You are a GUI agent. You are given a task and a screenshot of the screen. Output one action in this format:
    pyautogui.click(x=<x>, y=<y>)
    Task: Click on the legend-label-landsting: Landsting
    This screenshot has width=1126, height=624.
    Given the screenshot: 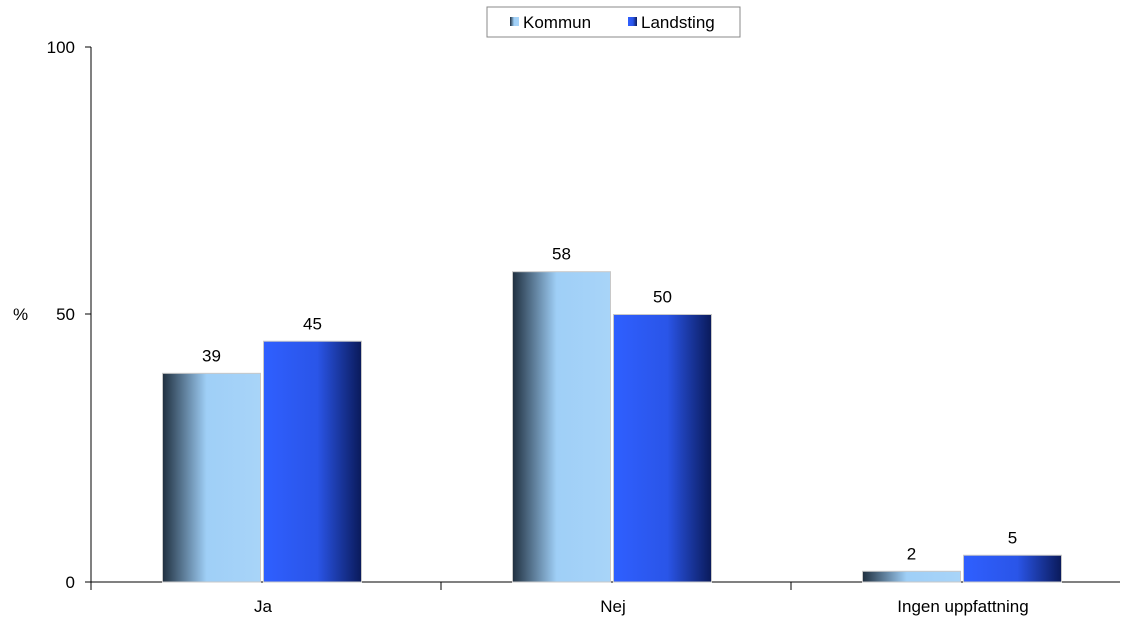 What is the action you would take?
    pyautogui.click(x=678, y=22)
    